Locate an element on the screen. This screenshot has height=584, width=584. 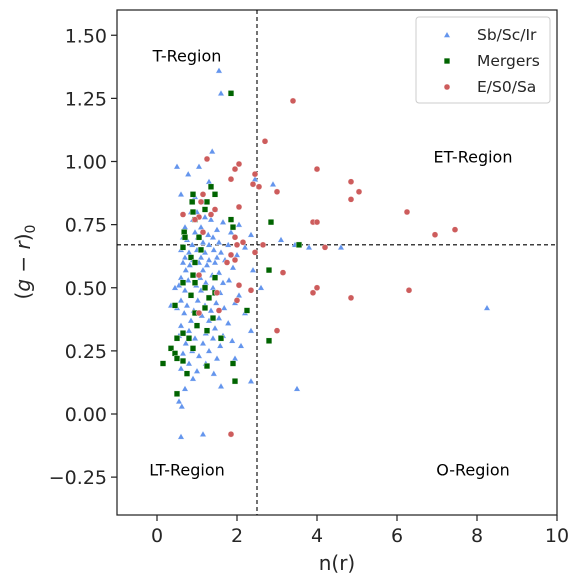
y-tick-label: 0.25 is located at coordinates (86, 352).